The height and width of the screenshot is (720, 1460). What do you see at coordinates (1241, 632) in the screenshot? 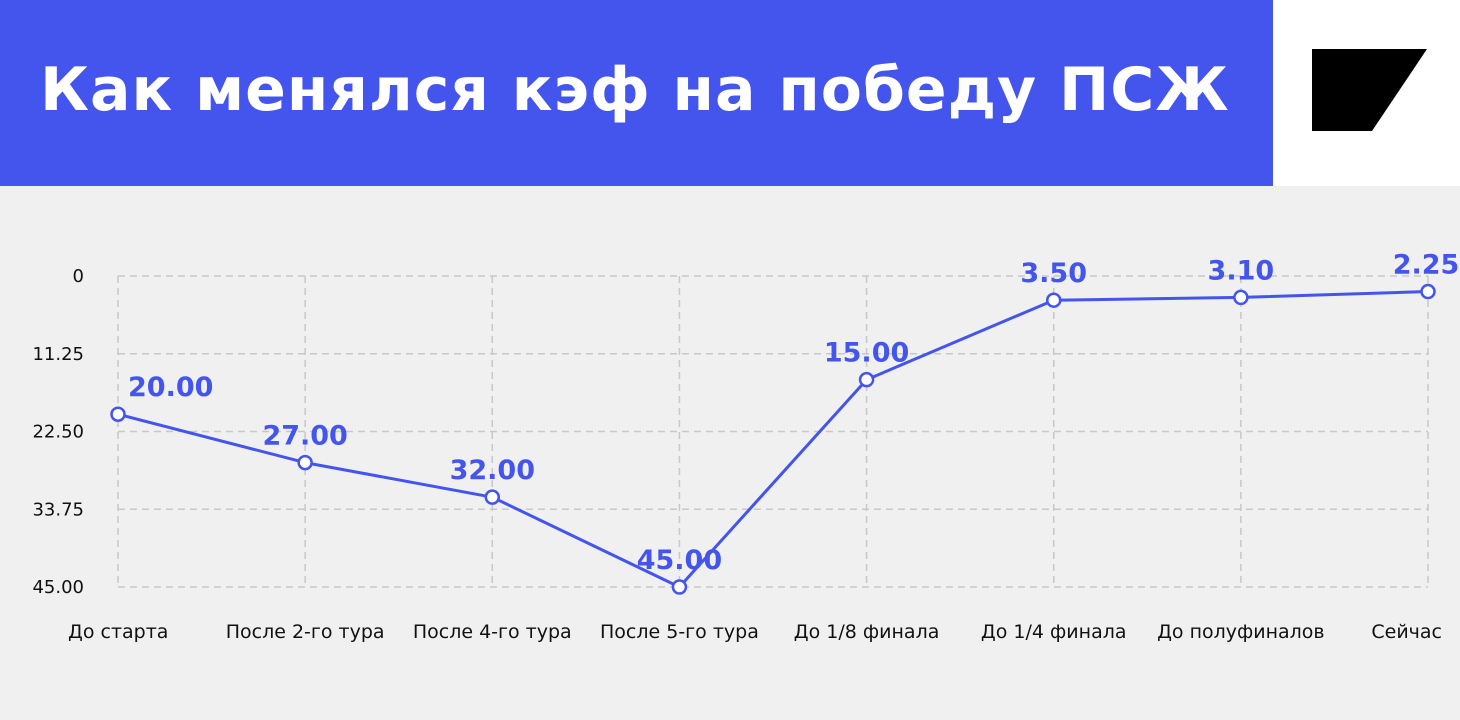
I see `x-tick-label: До полуфиналов` at bounding box center [1241, 632].